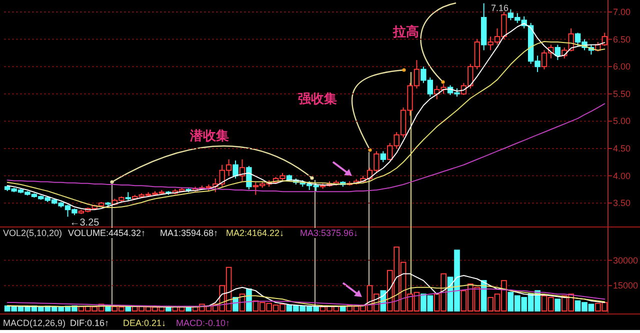 The width and height of the screenshot is (640, 333). What do you see at coordinates (622, 93) in the screenshot?
I see `y-tick-label: 5.50` at bounding box center [622, 93].